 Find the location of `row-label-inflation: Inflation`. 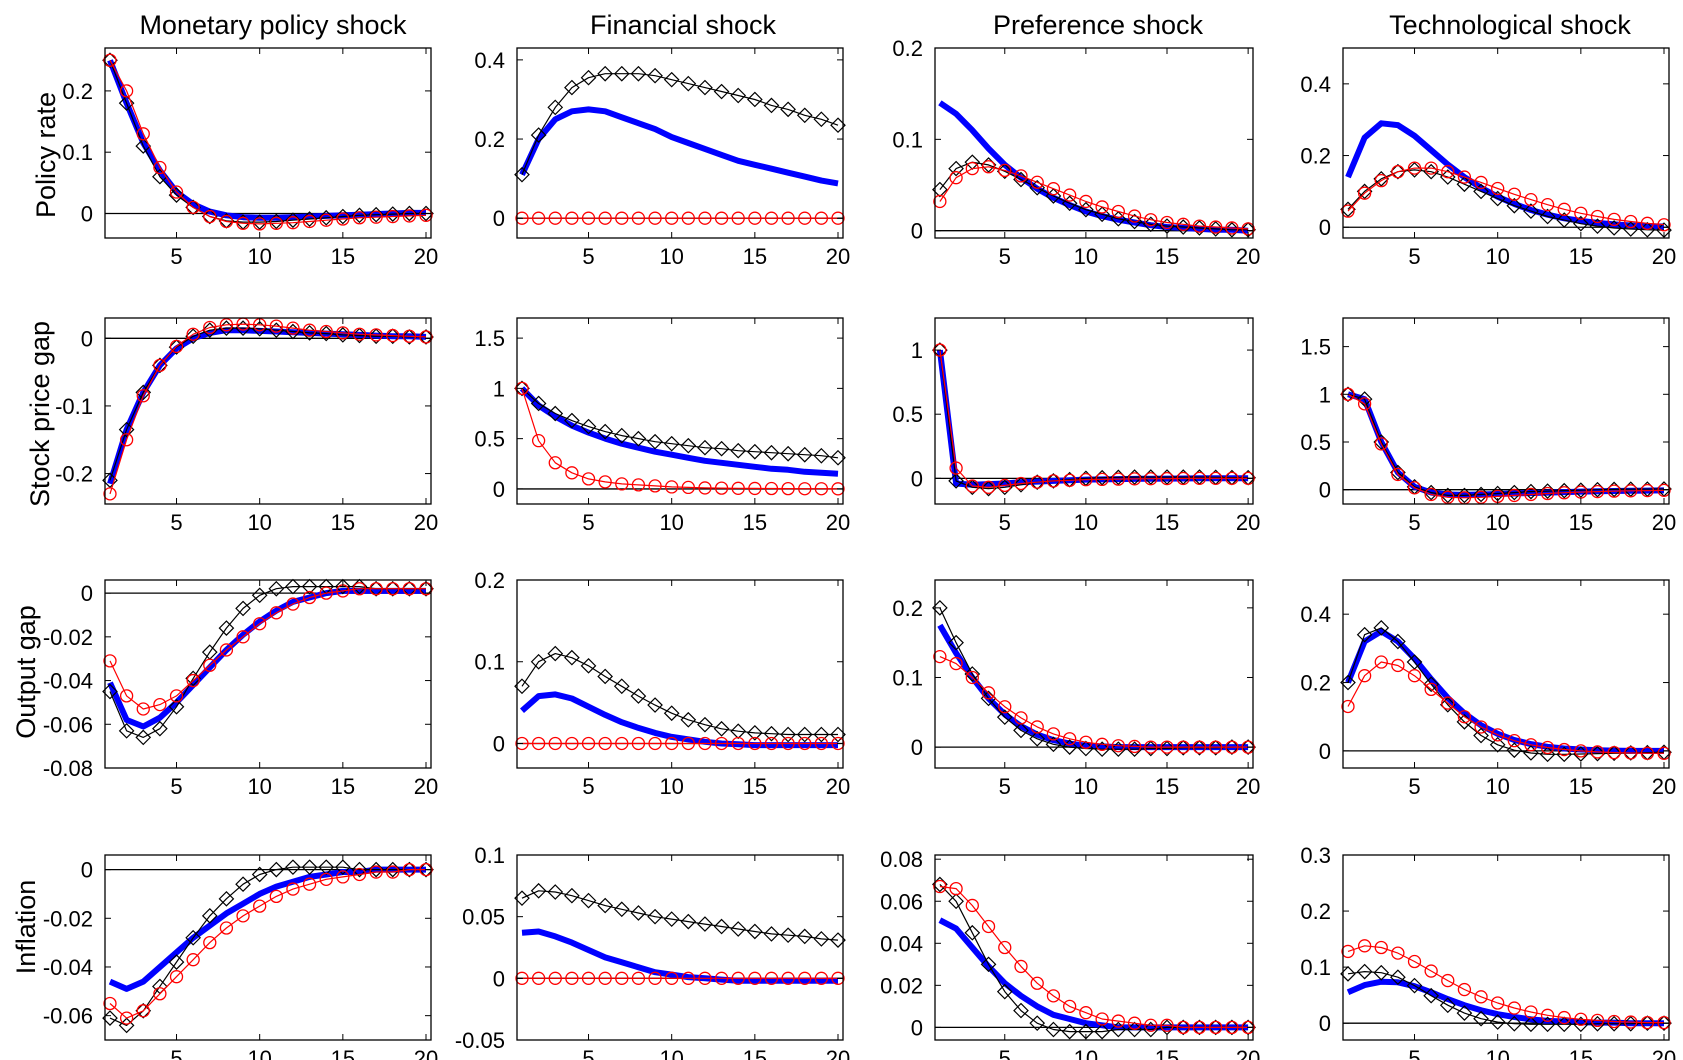

row-label-inflation: Inflation is located at coordinates (26, 927).